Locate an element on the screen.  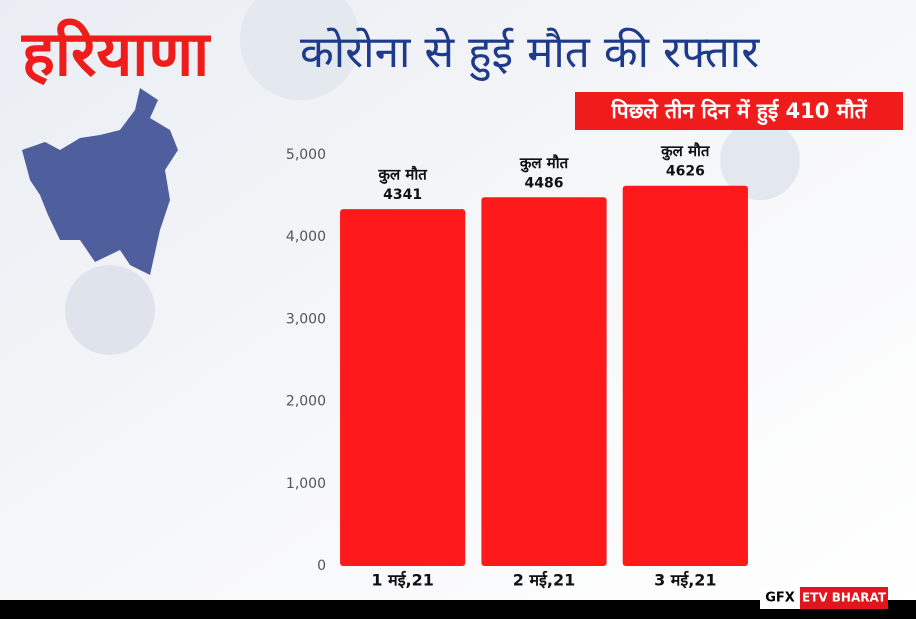
y-tick-label: 0 is located at coordinates (321, 566).